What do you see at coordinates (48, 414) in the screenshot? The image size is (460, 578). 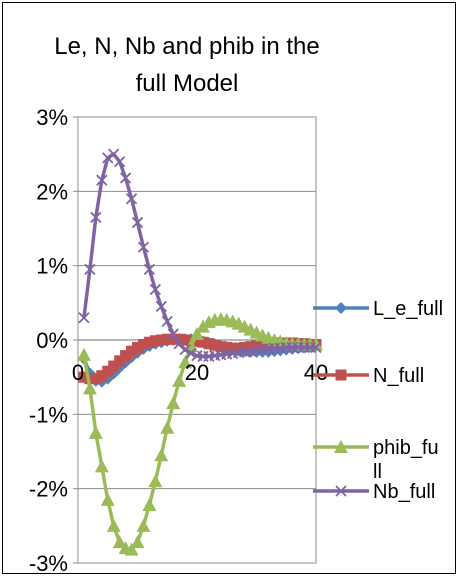 I see `y-tick-label-4: -1%` at bounding box center [48, 414].